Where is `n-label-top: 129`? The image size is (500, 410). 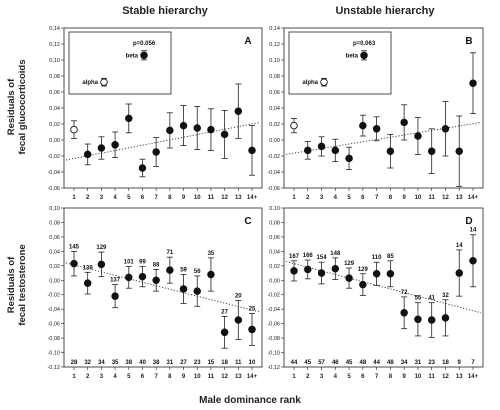 n-label-top: 129 is located at coordinates (363, 270).